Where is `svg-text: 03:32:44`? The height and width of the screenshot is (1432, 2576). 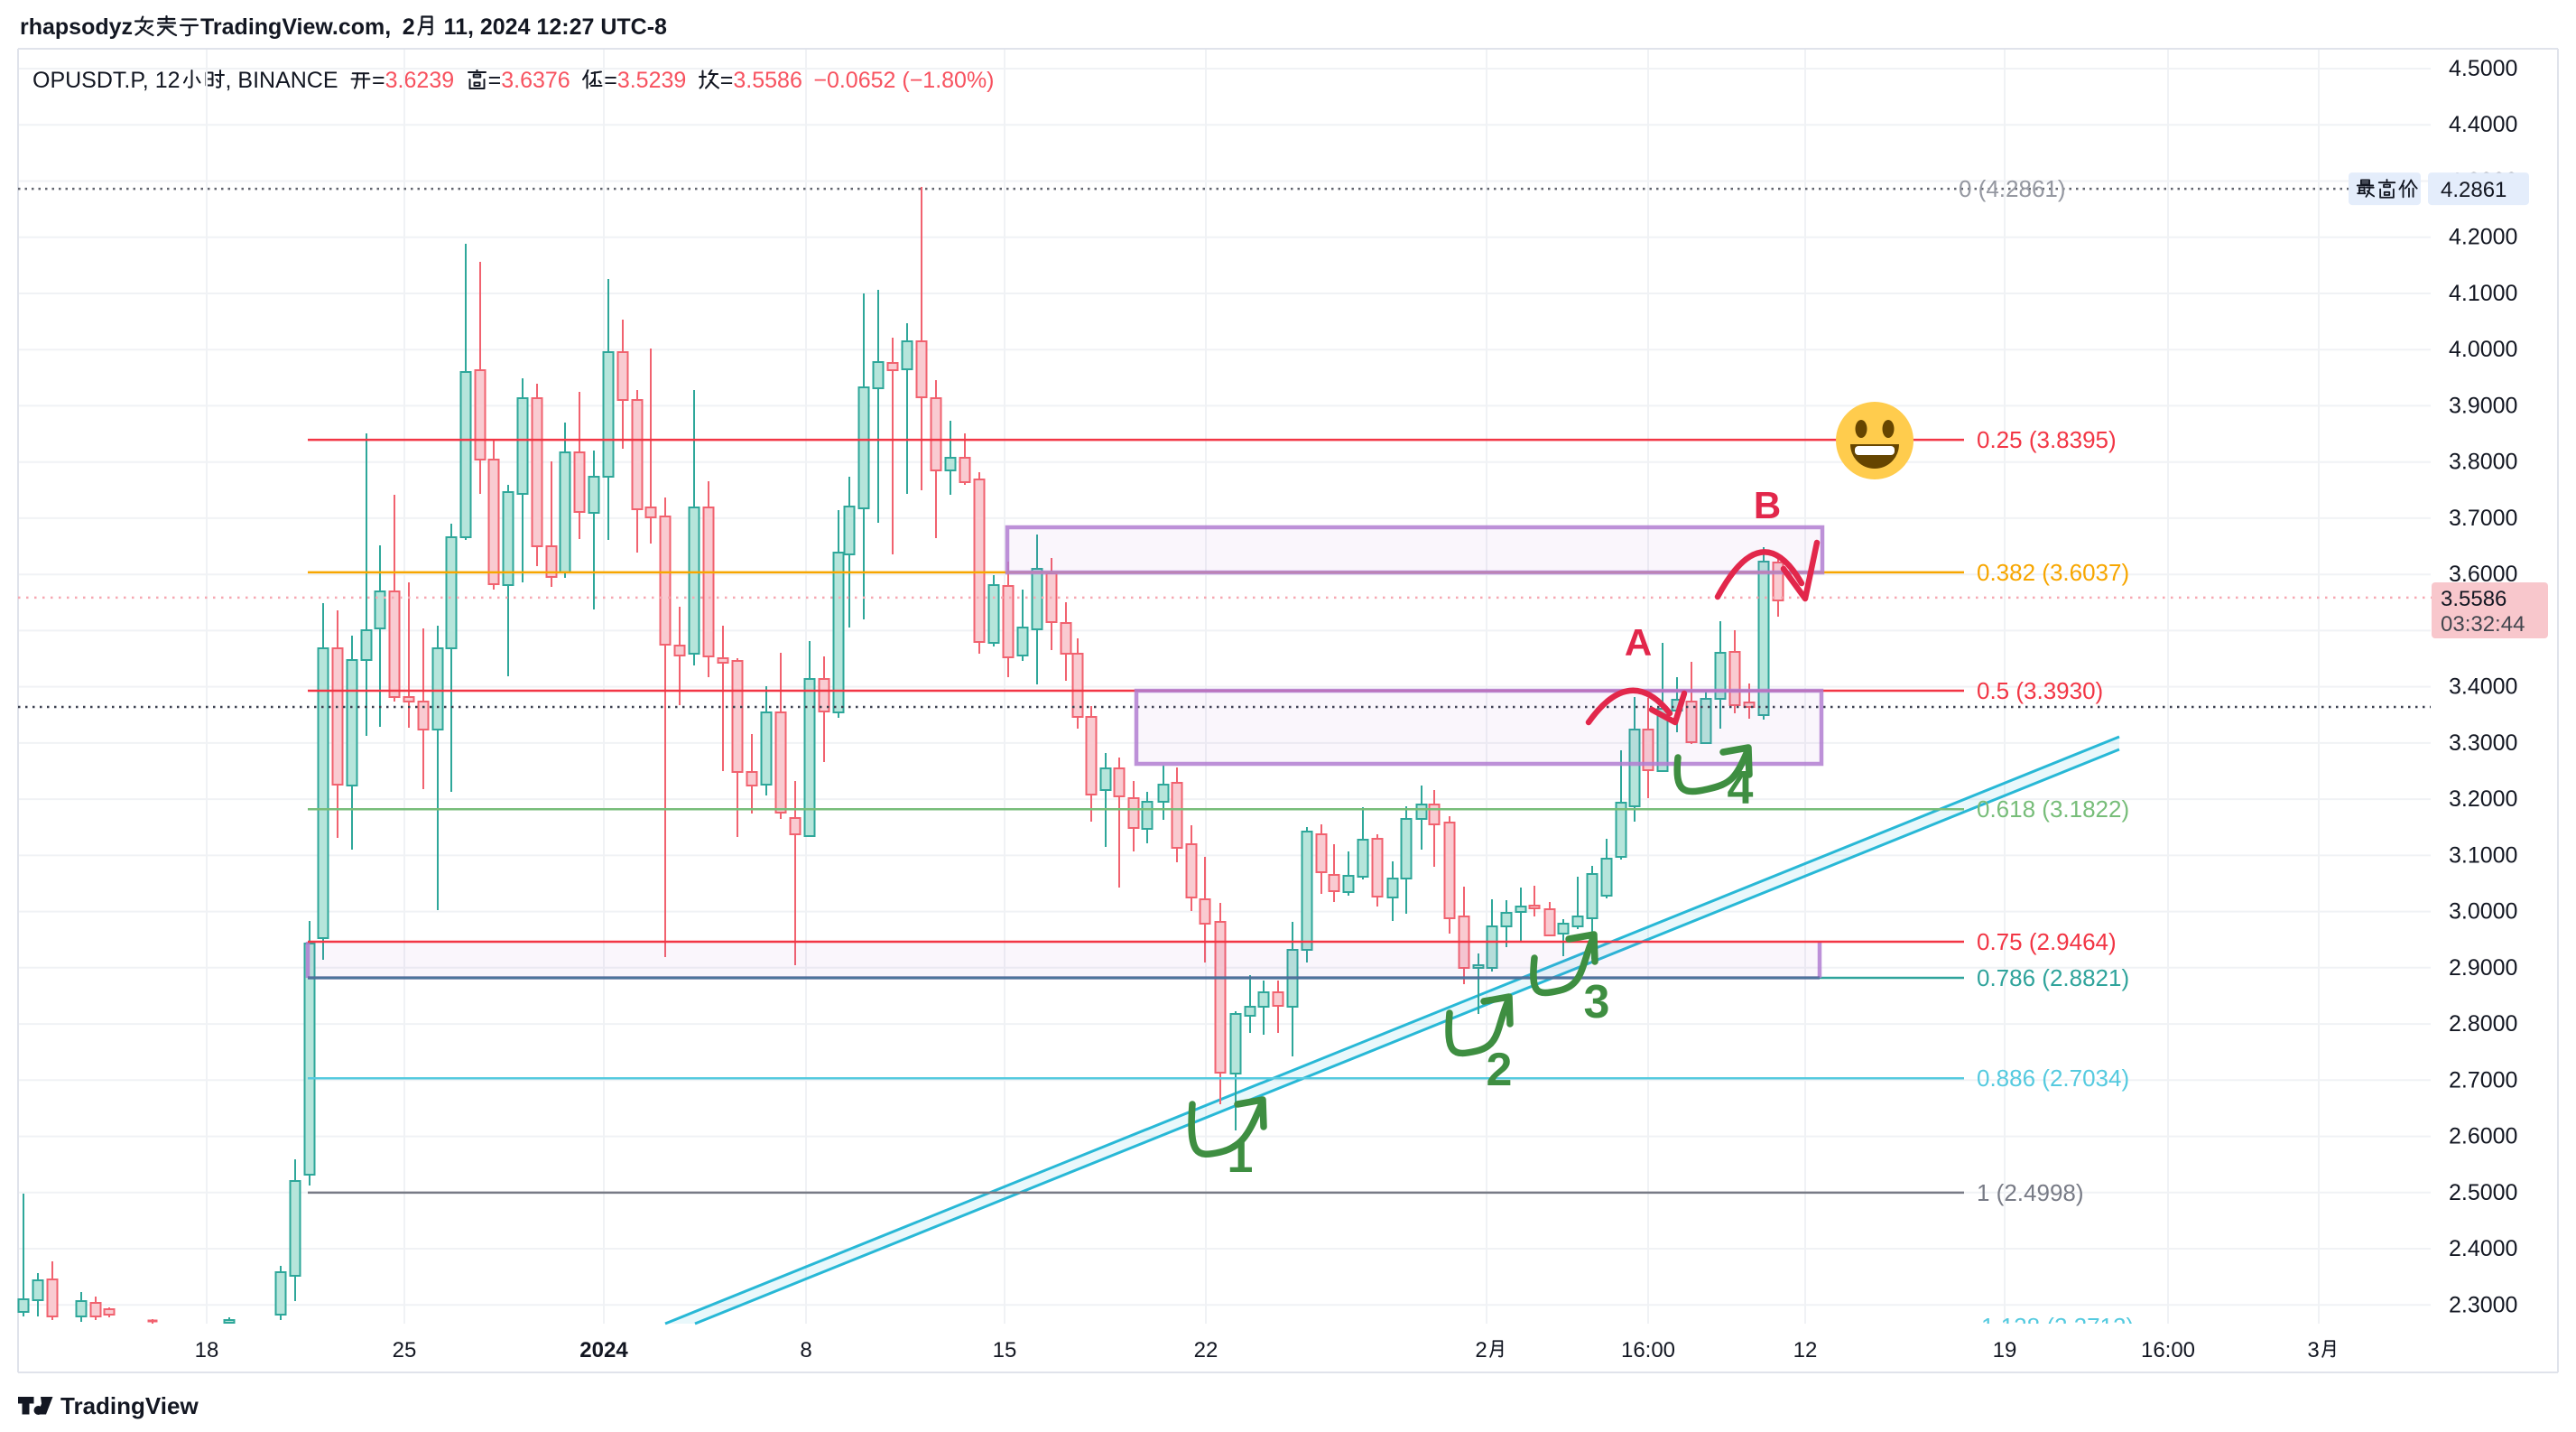 svg-text: 03:32:44 is located at coordinates (2483, 624).